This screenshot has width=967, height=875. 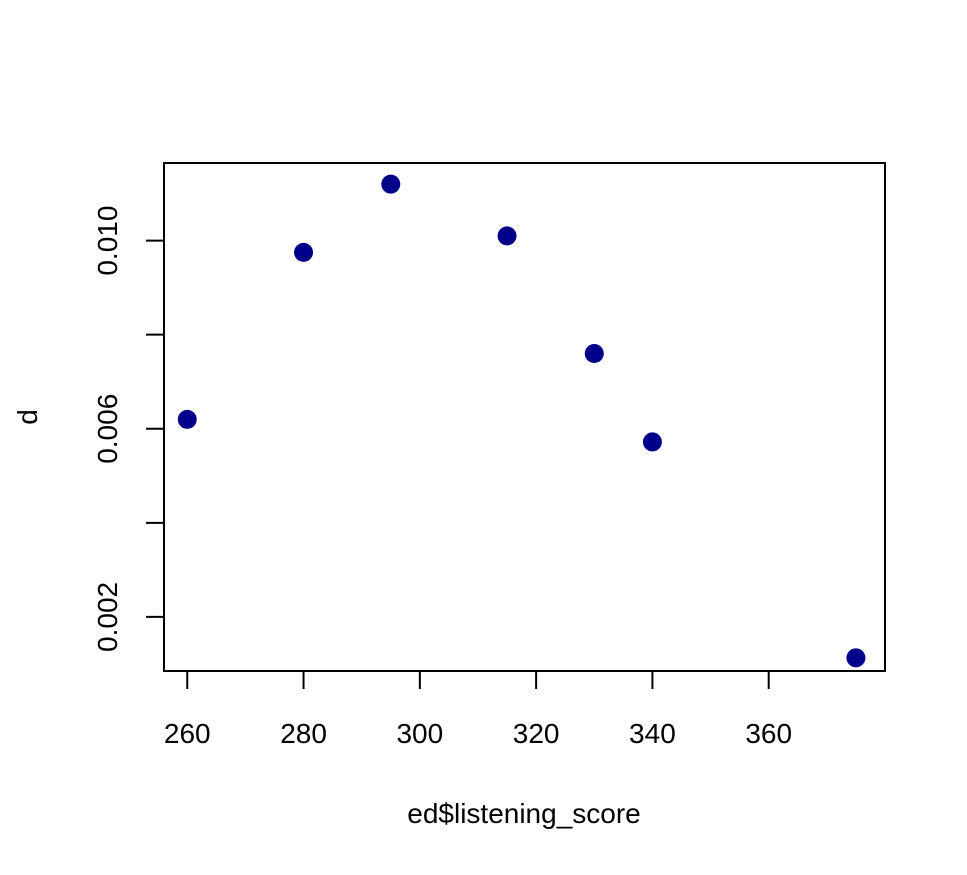 What do you see at coordinates (768, 733) in the screenshot?
I see `x-tick-label: 360` at bounding box center [768, 733].